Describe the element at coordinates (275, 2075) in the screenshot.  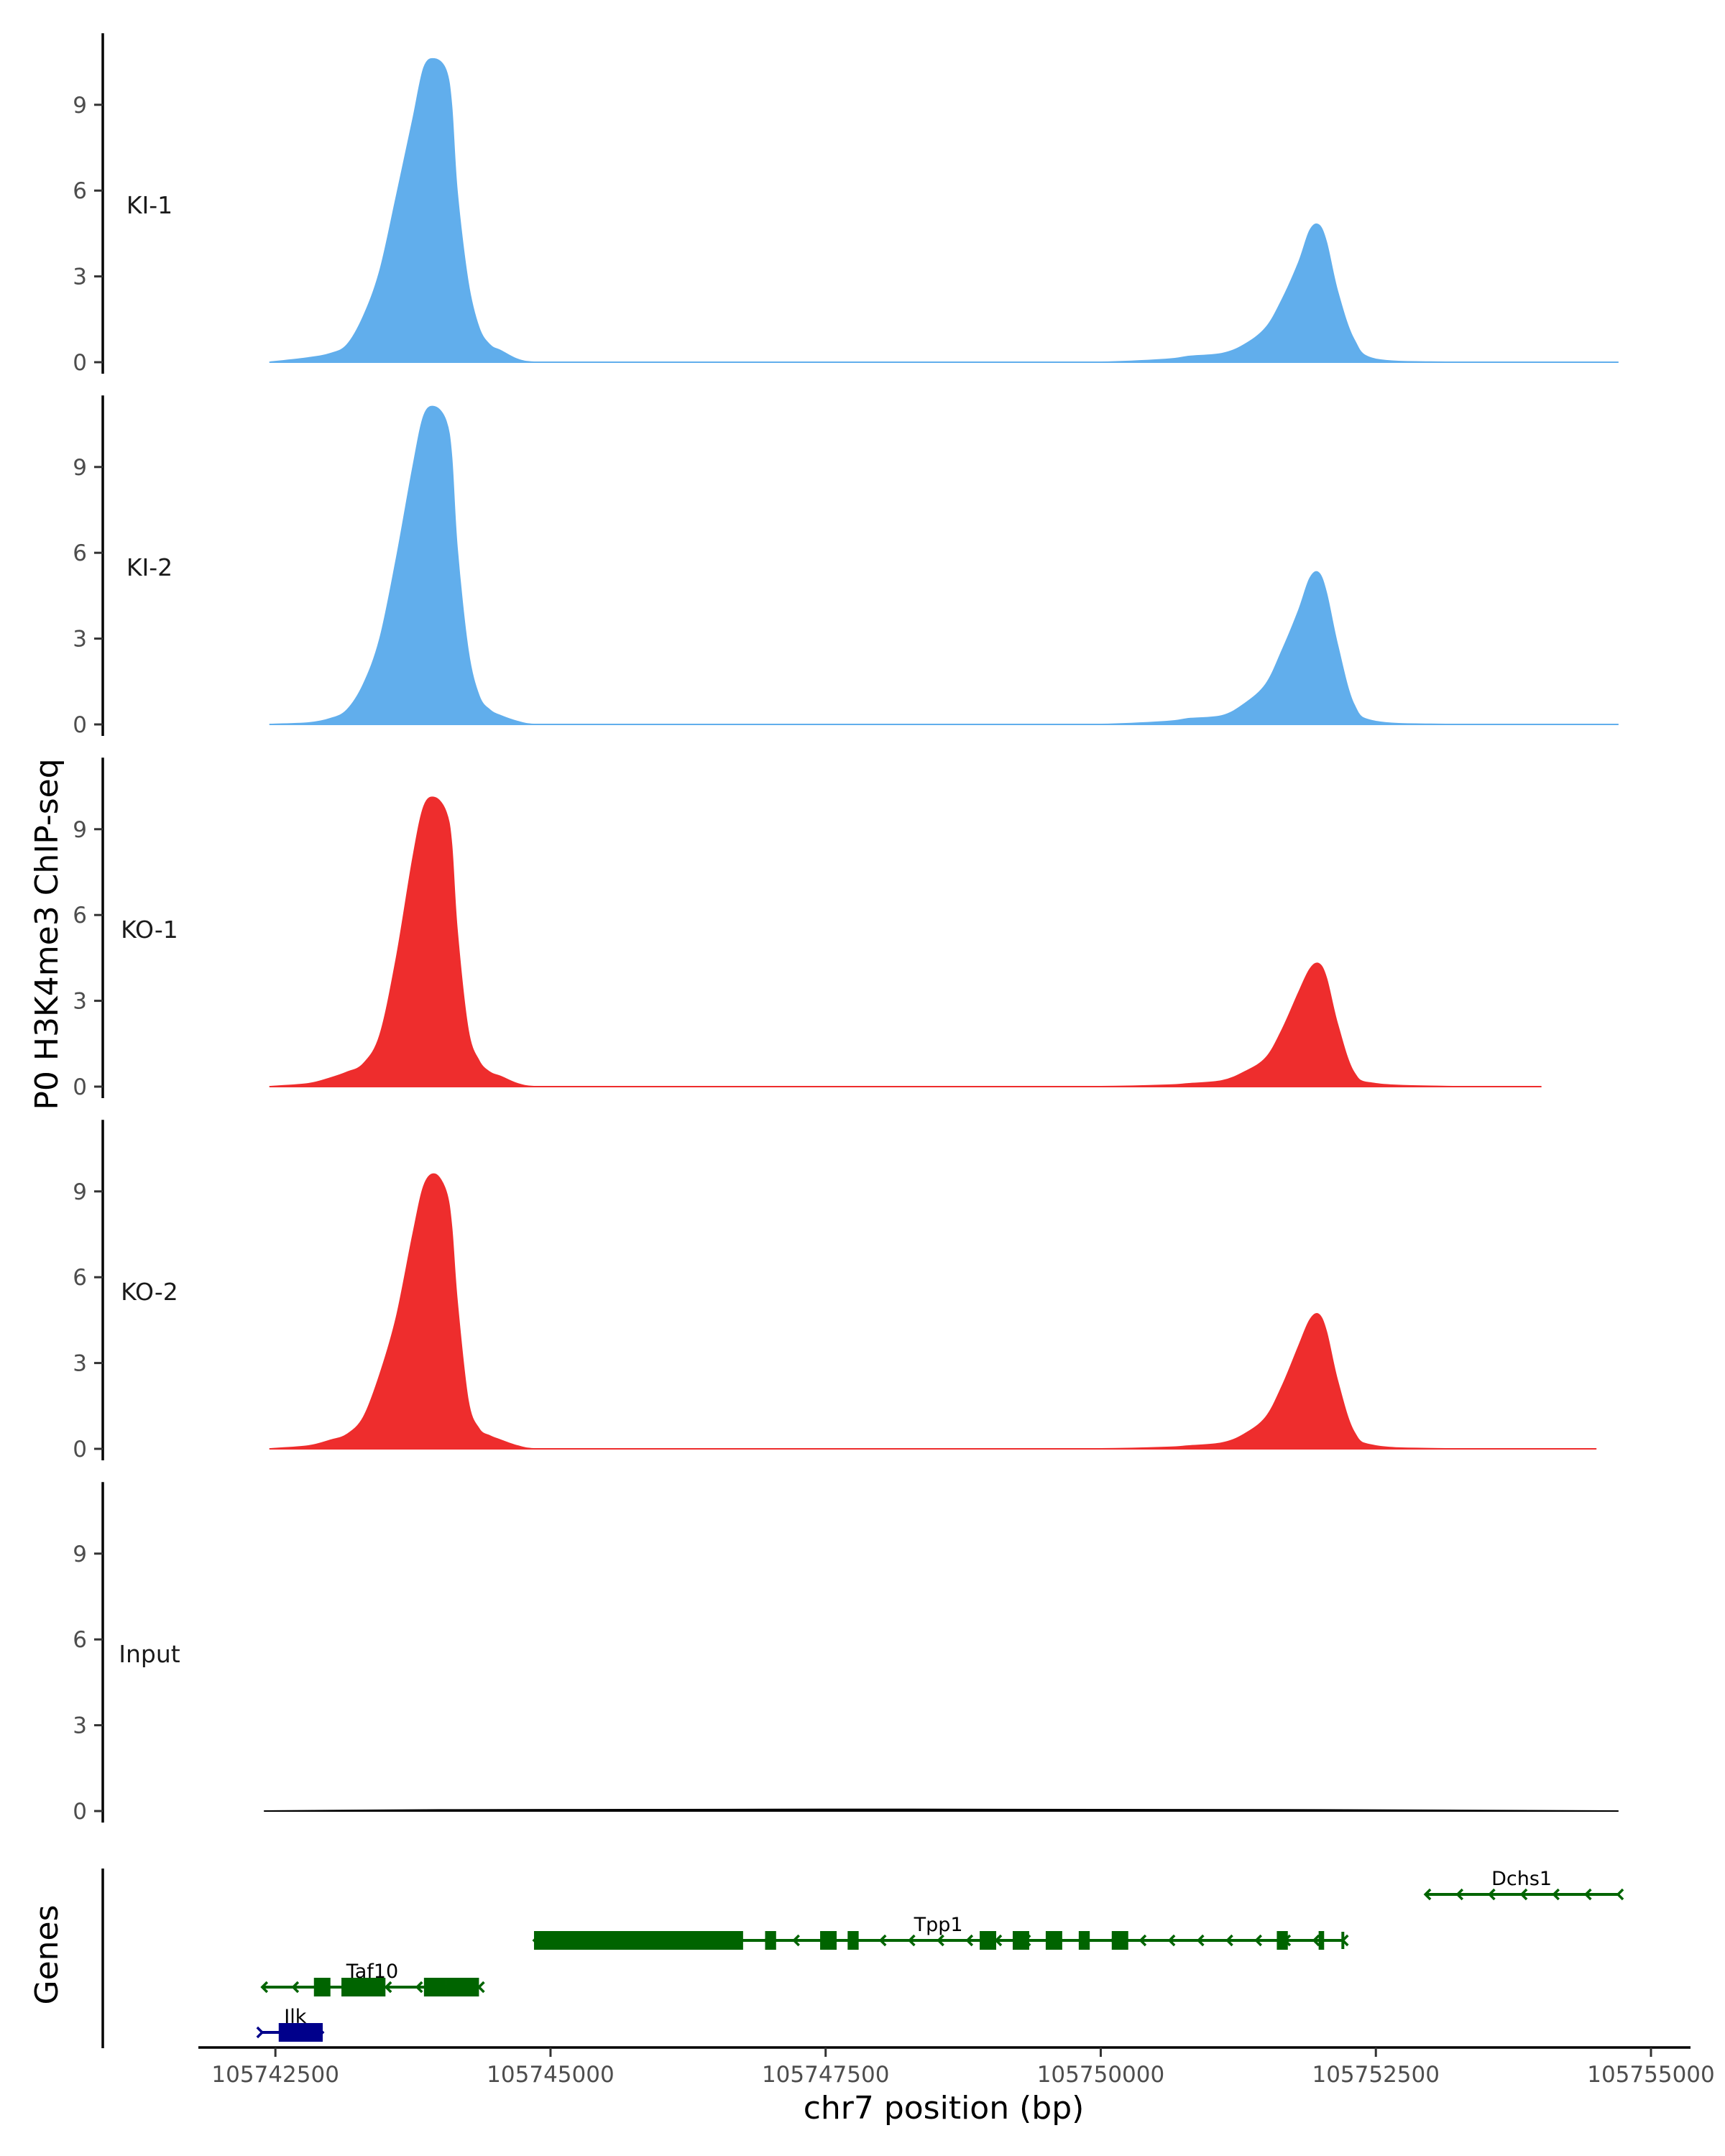
I see `x-tick-label: 105742500` at that location.